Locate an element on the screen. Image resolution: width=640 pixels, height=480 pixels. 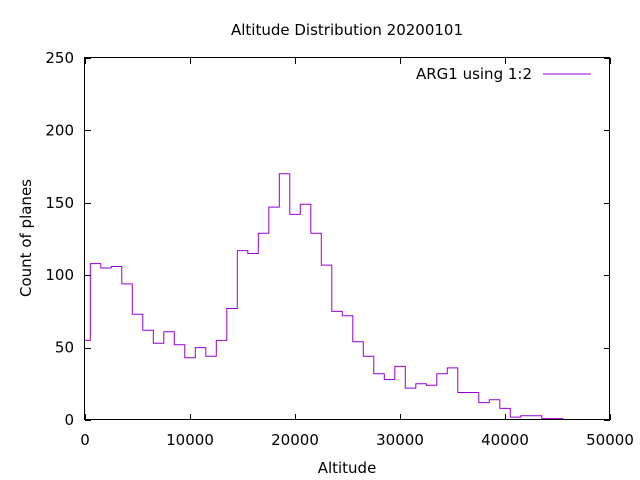
x-tick-label: 20000 is located at coordinates (295, 440).